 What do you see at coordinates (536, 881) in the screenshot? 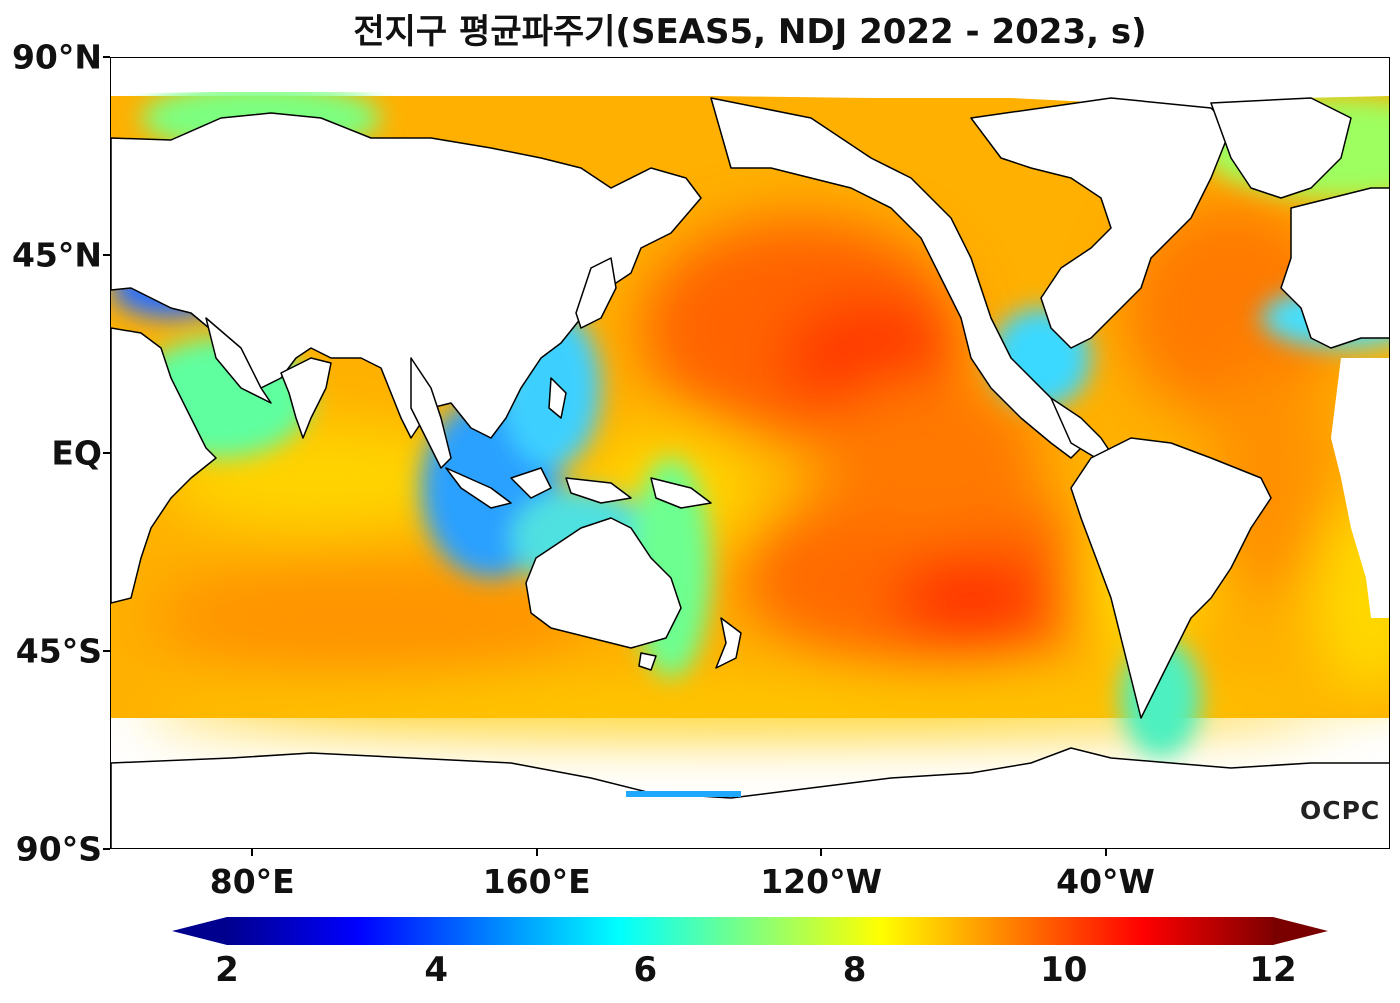
I see `lon-tick-label: 160°E` at bounding box center [536, 881].